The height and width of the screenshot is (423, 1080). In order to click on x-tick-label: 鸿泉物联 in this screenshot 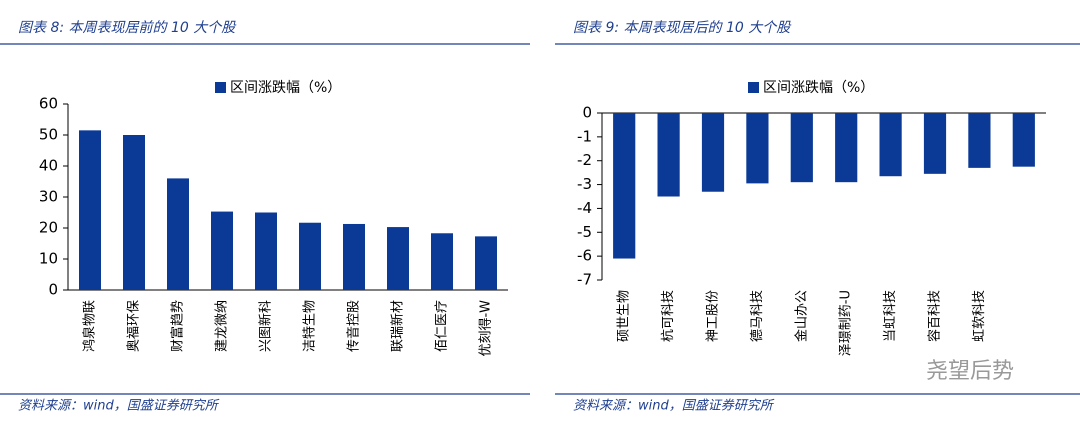, I will do `click(90, 326)`.